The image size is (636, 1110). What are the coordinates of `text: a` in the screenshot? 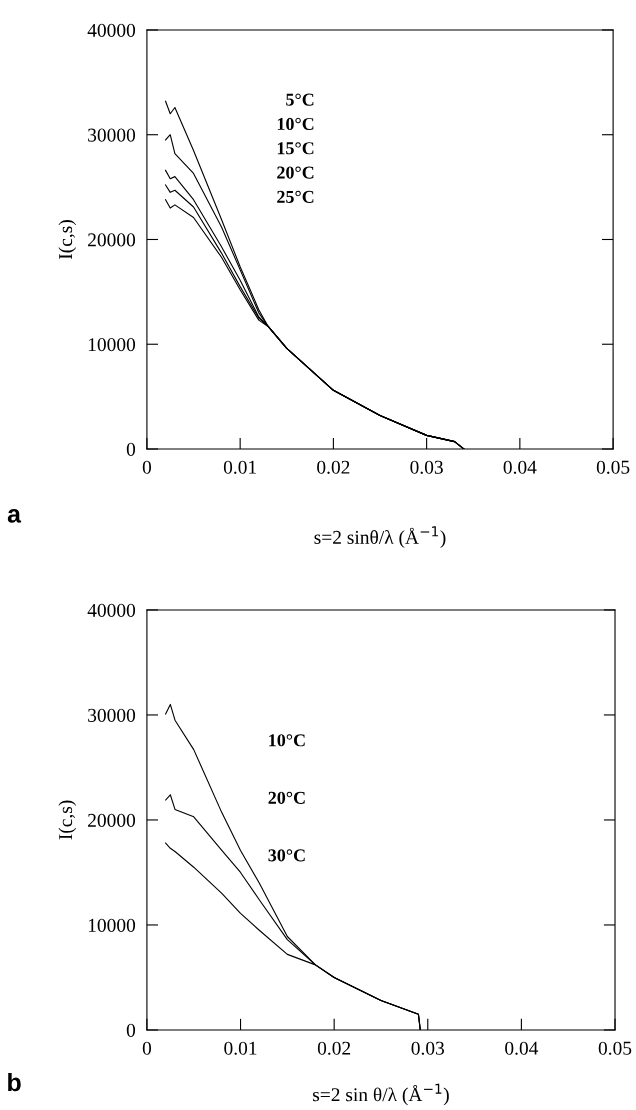 It's located at (14, 516).